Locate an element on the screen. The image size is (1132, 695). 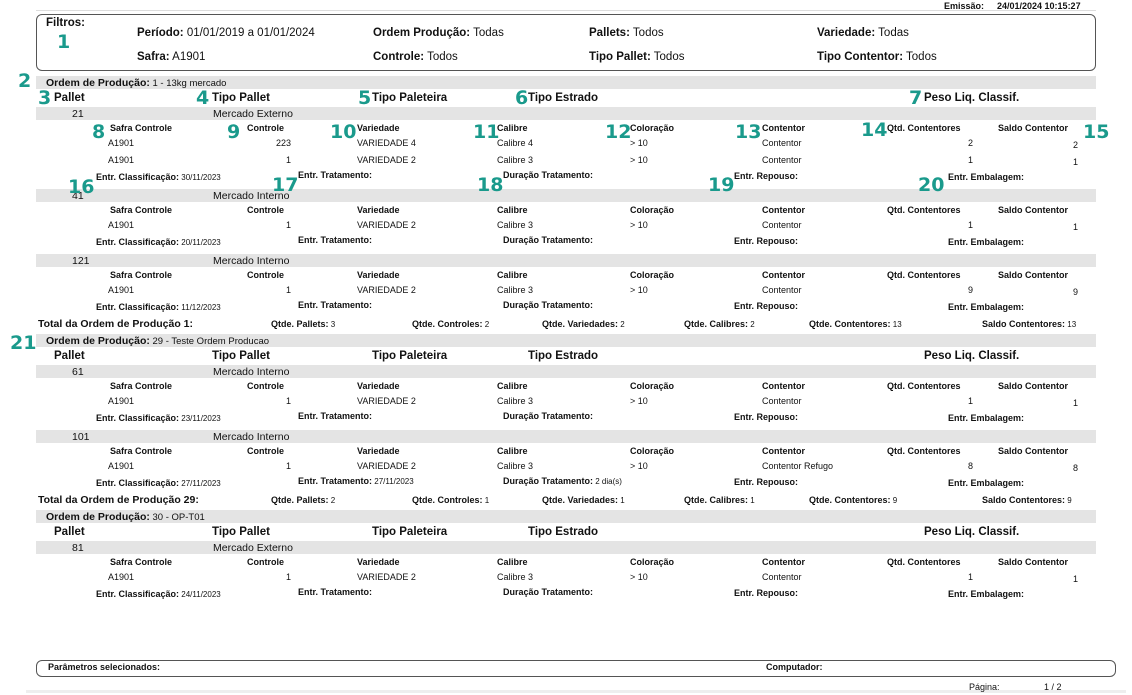
total-contentores: Qtde. Contentores: 9 is located at coordinates (853, 500).